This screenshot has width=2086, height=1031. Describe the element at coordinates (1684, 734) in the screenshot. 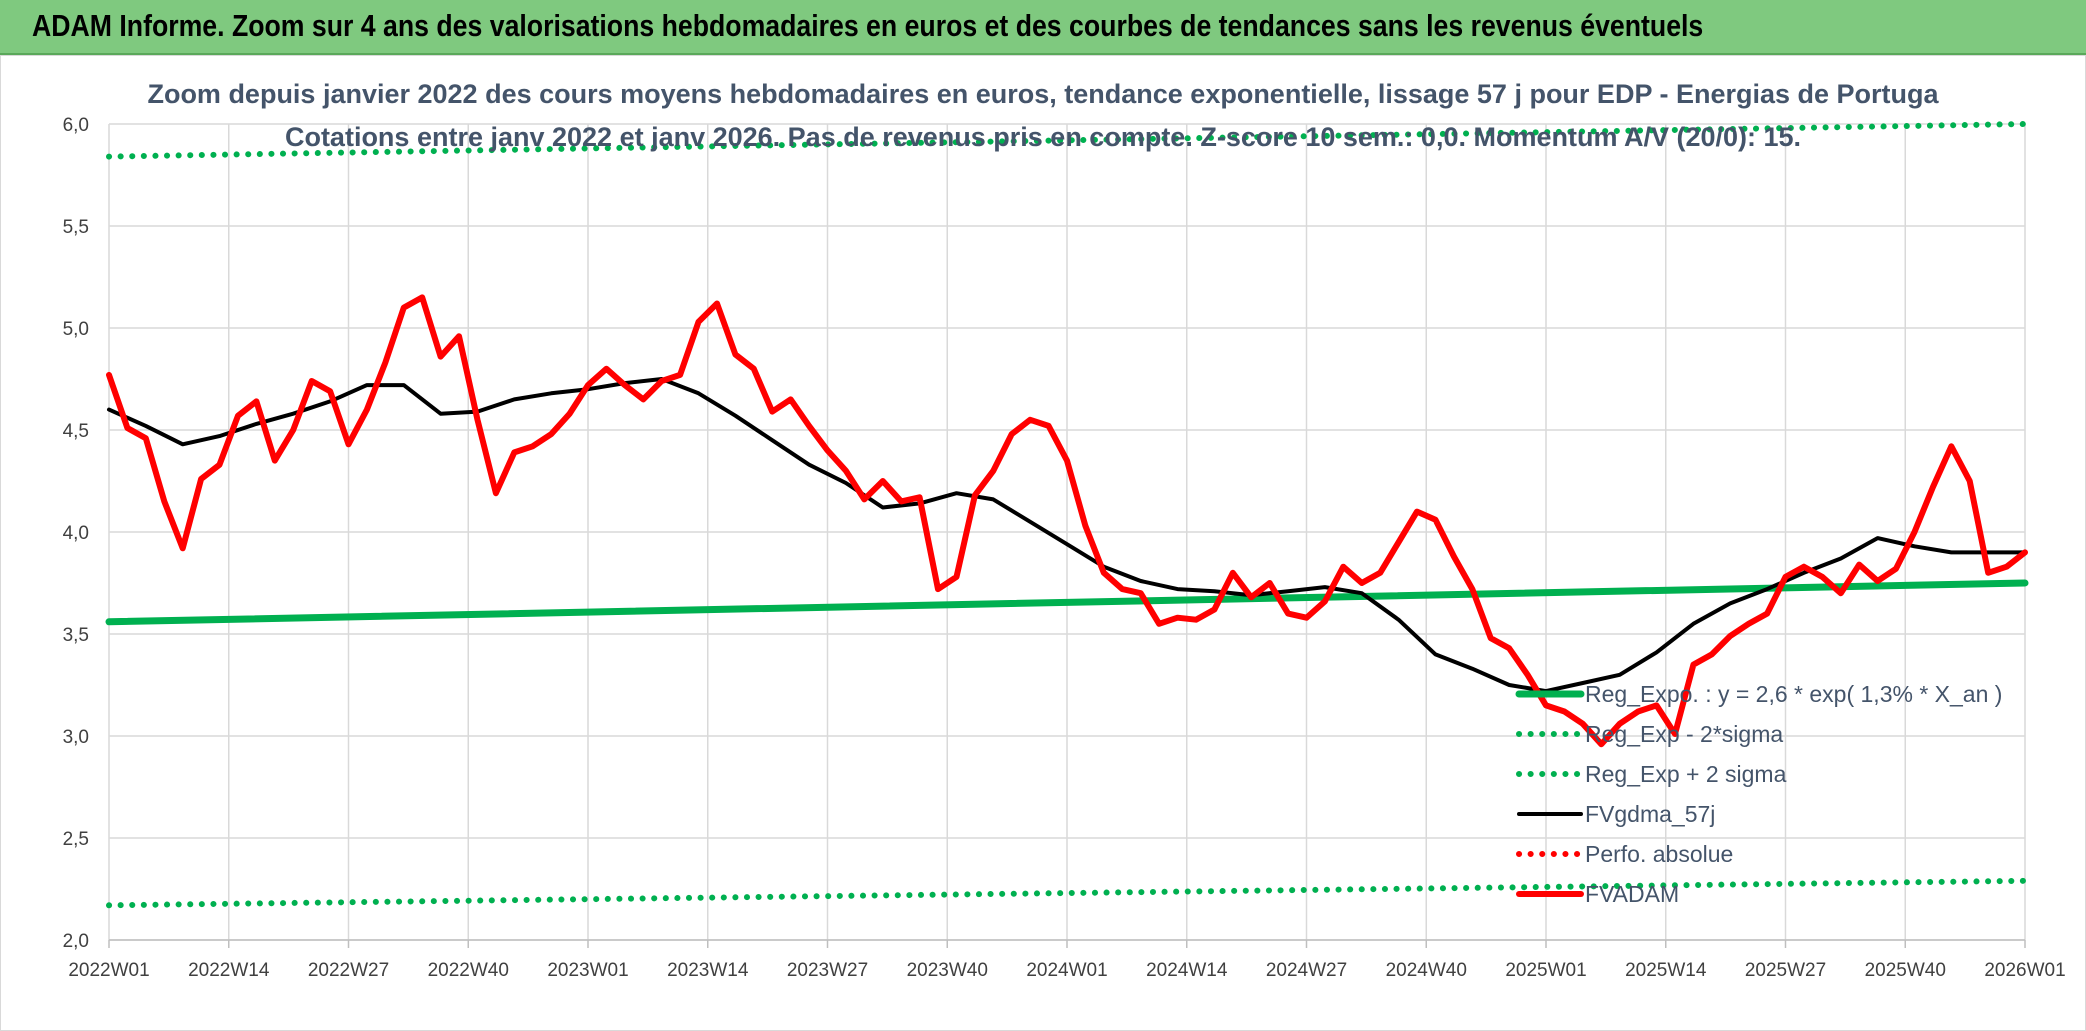

I see `legend-label: Reg_Exp - 2*sigma` at that location.